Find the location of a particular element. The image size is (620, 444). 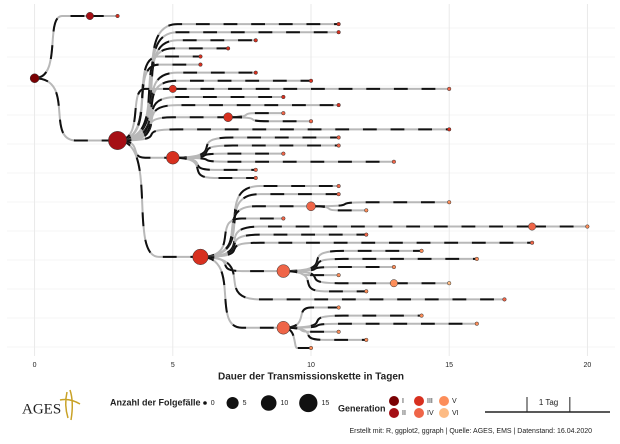

size-legend-label: 0 is located at coordinates (213, 403).